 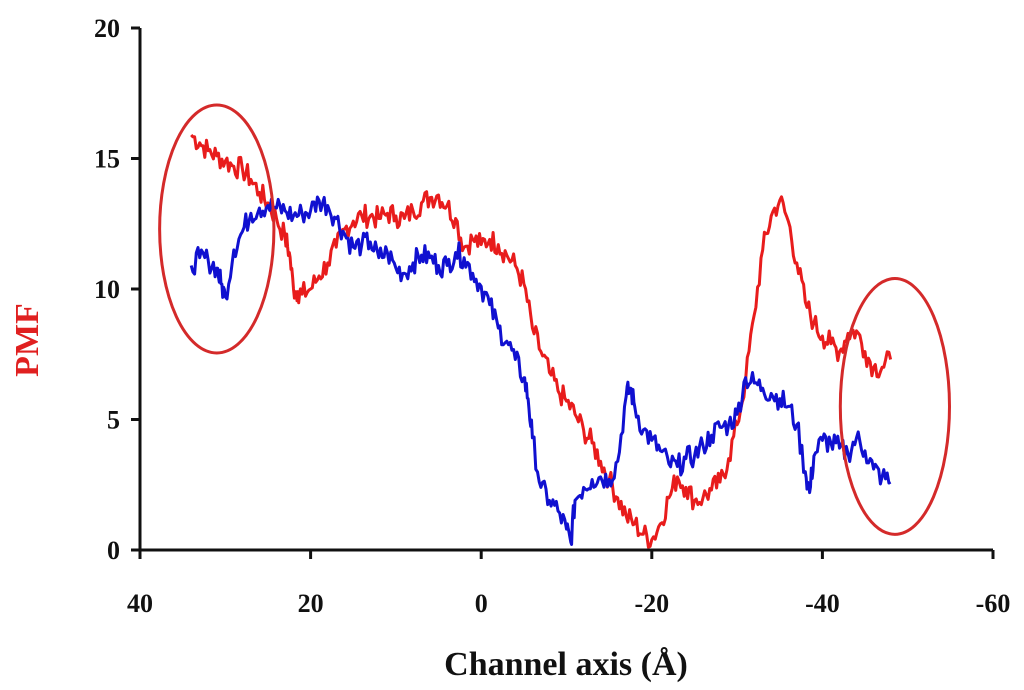 I want to click on y-tick-label: 15, so click(x=107, y=159).